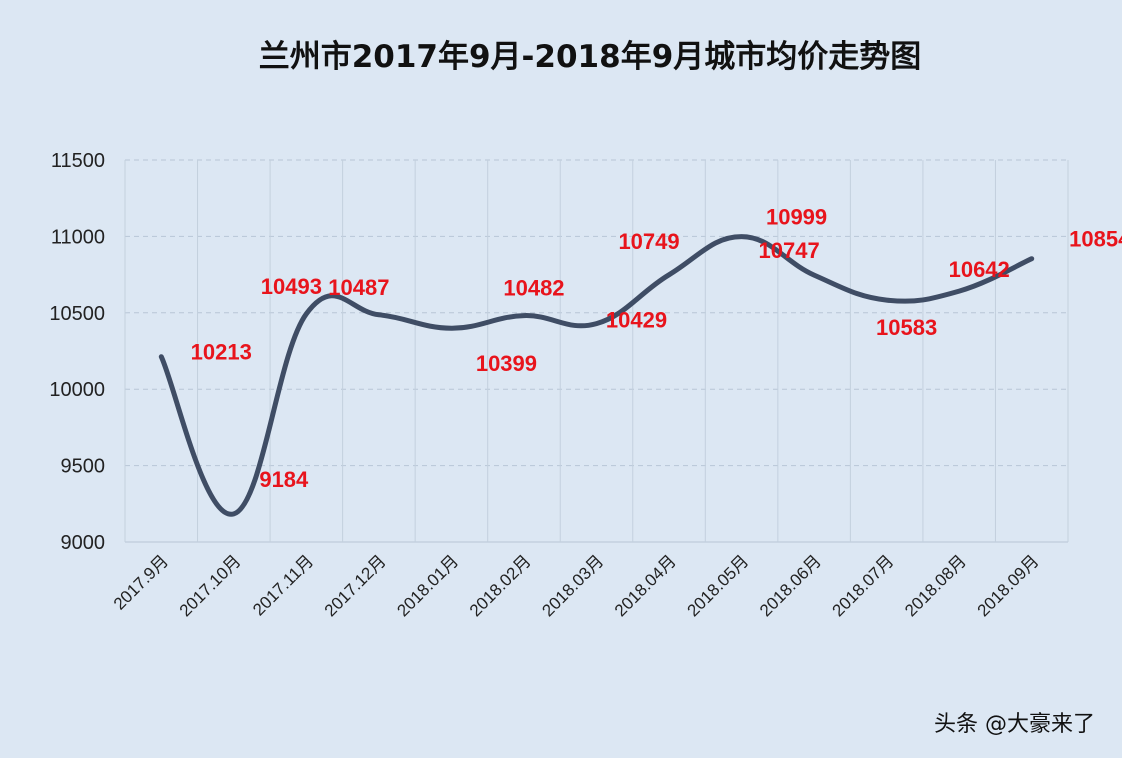  What do you see at coordinates (906, 327) in the screenshot?
I see `data-label: 10583` at bounding box center [906, 327].